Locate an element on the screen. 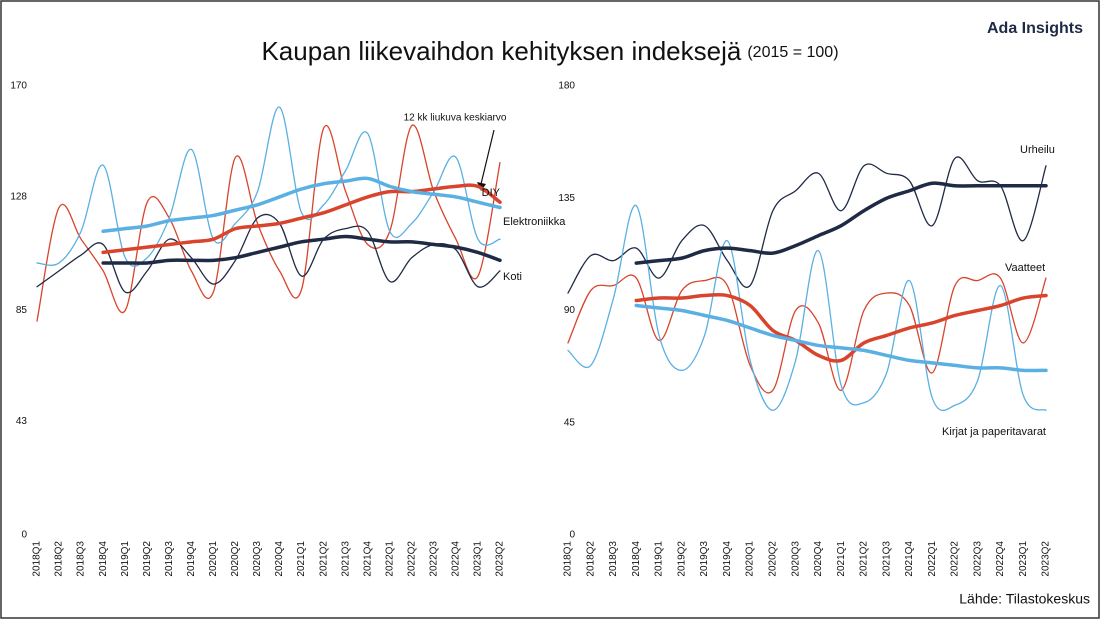  y-tick-label: 85 is located at coordinates (22, 310).